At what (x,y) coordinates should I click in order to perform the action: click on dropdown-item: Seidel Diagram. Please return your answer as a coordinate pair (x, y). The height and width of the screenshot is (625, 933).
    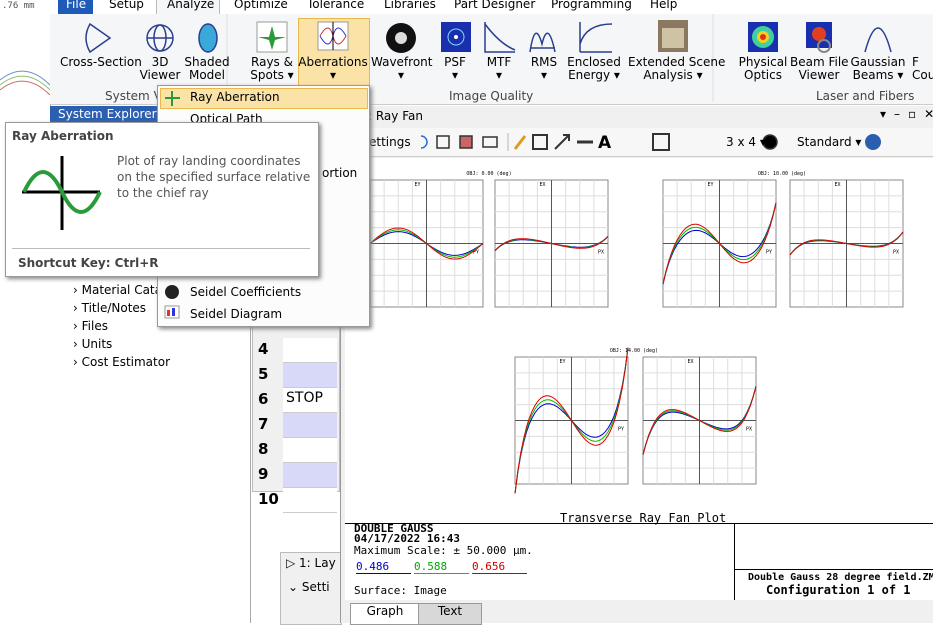
    Looking at the image, I should click on (236, 314).